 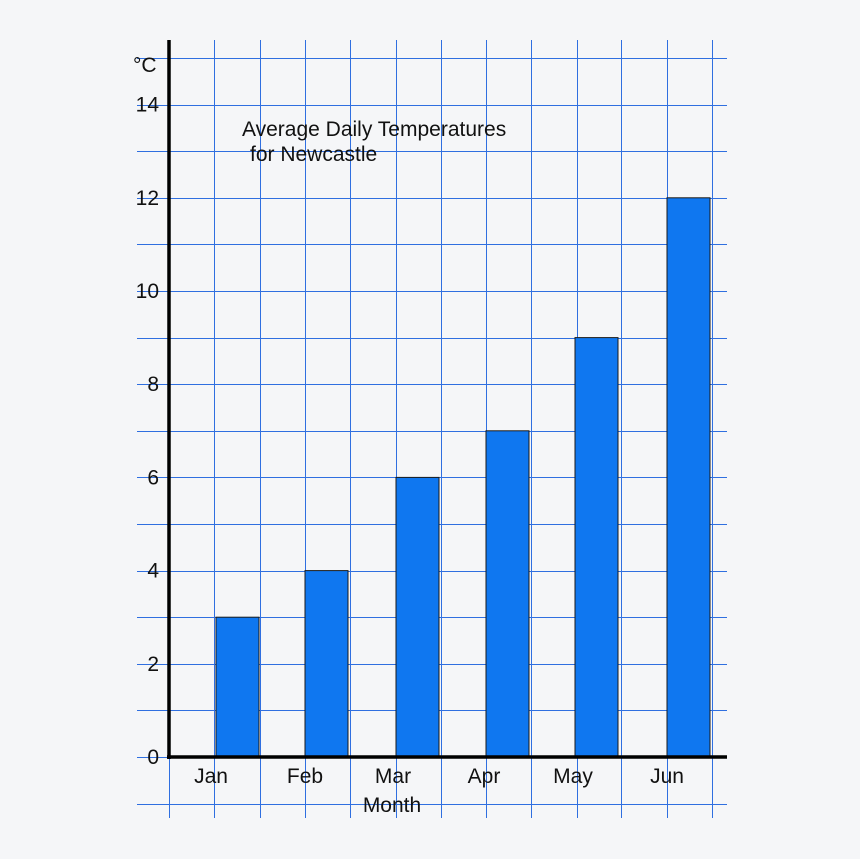 I want to click on y-tick-label: 6, so click(x=153, y=477).